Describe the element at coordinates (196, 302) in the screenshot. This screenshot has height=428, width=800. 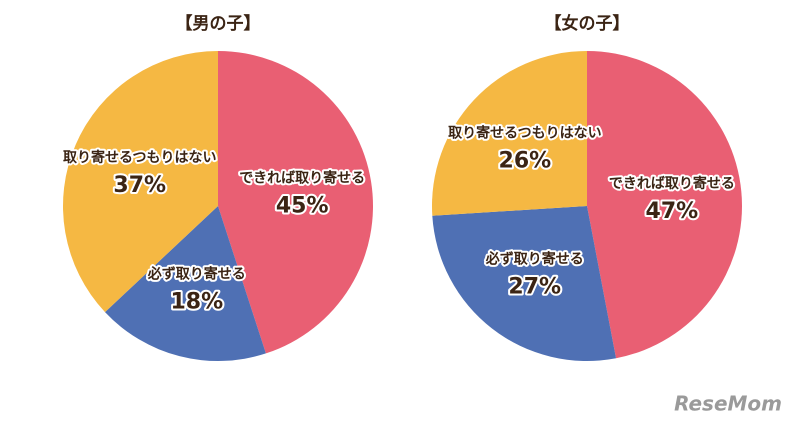
I see `slice-value: 18%` at that location.